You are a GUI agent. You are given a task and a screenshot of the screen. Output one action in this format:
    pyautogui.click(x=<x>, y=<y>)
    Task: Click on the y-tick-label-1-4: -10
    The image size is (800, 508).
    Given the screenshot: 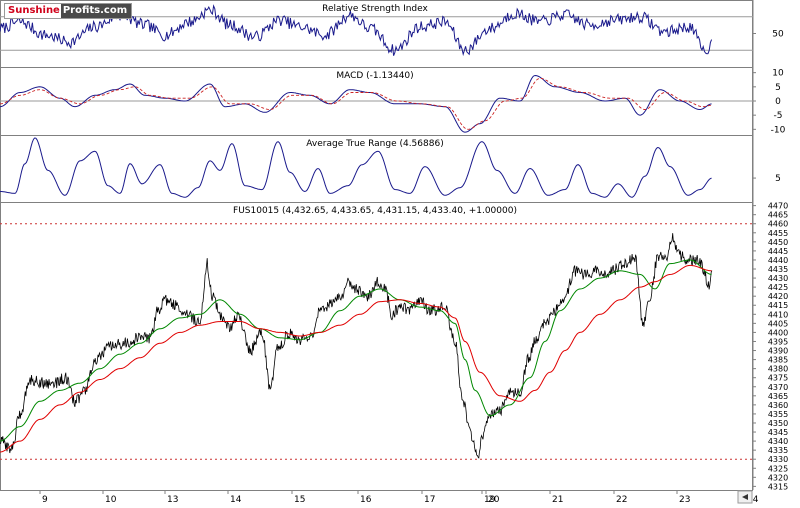 What is the action you would take?
    pyautogui.click(x=778, y=130)
    